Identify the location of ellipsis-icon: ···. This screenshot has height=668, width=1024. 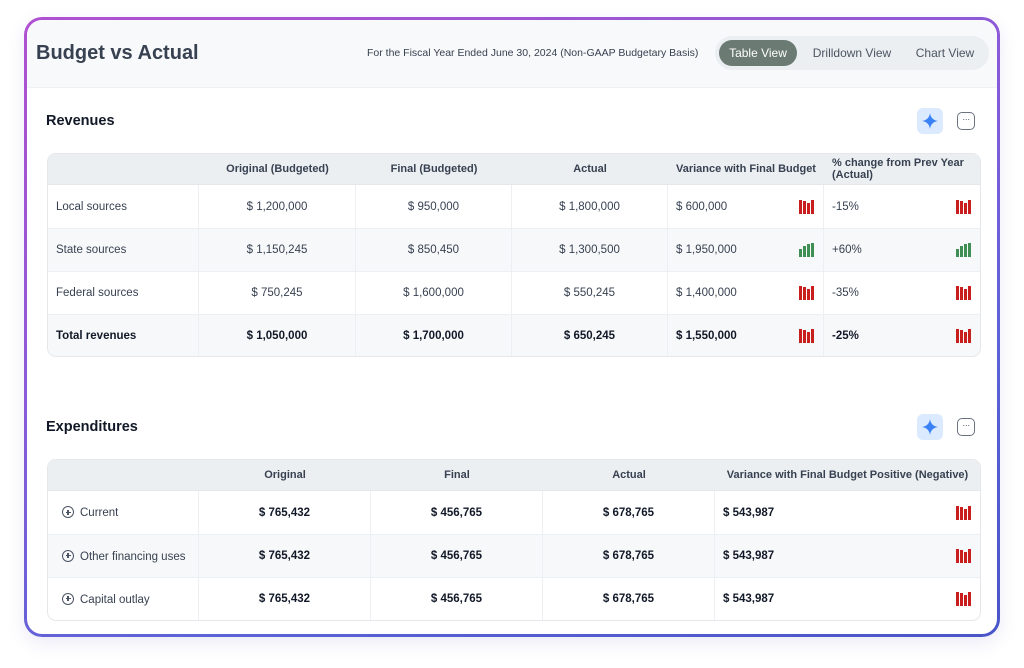
(966, 118).